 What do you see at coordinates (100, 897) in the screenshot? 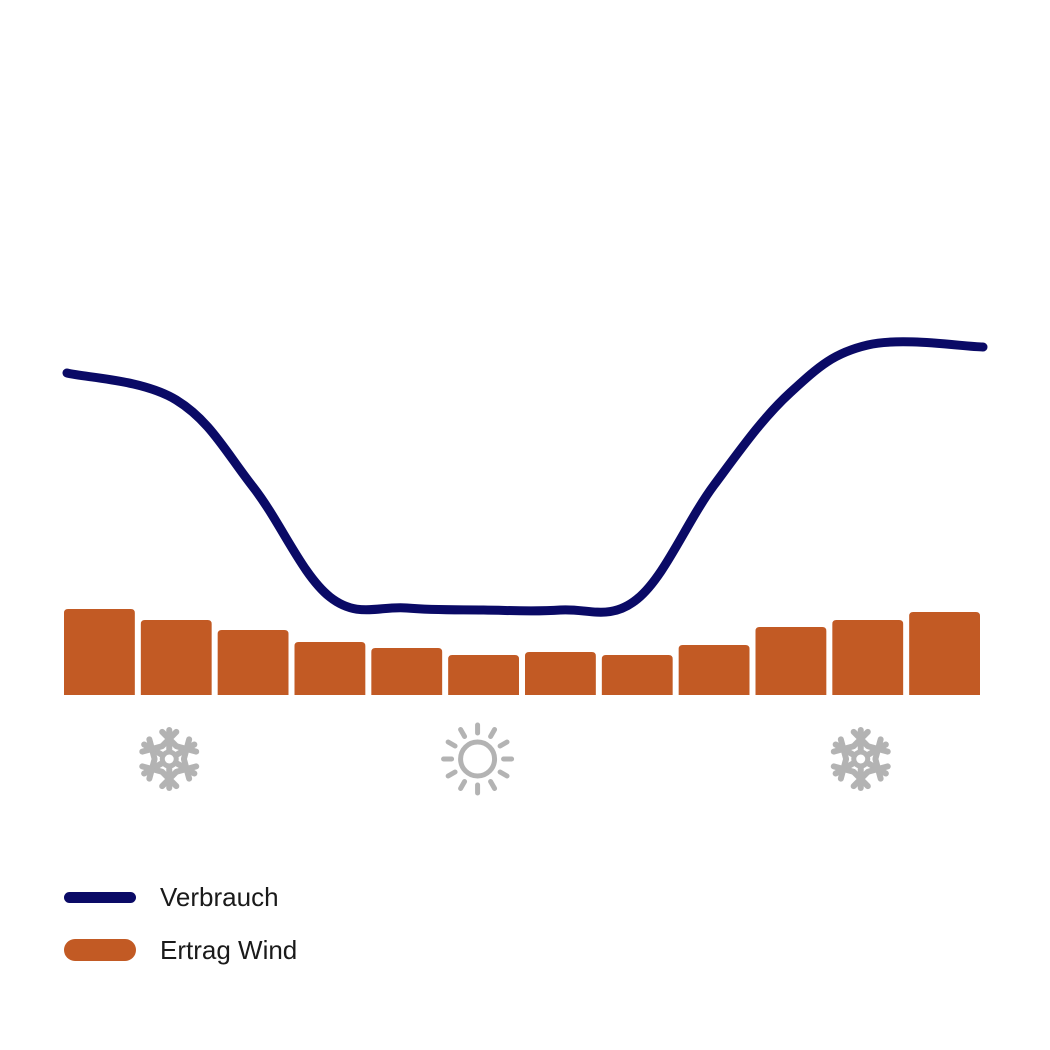
I see `legend-swatch-verbrauch` at bounding box center [100, 897].